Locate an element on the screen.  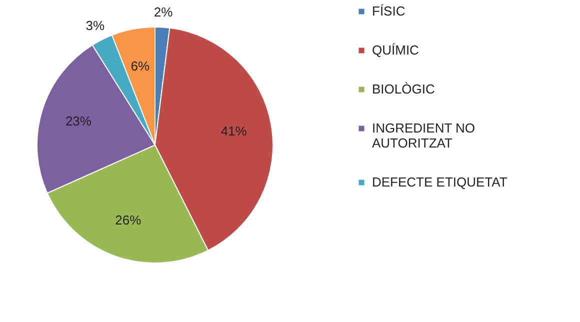
data-label: 6% is located at coordinates (140, 66).